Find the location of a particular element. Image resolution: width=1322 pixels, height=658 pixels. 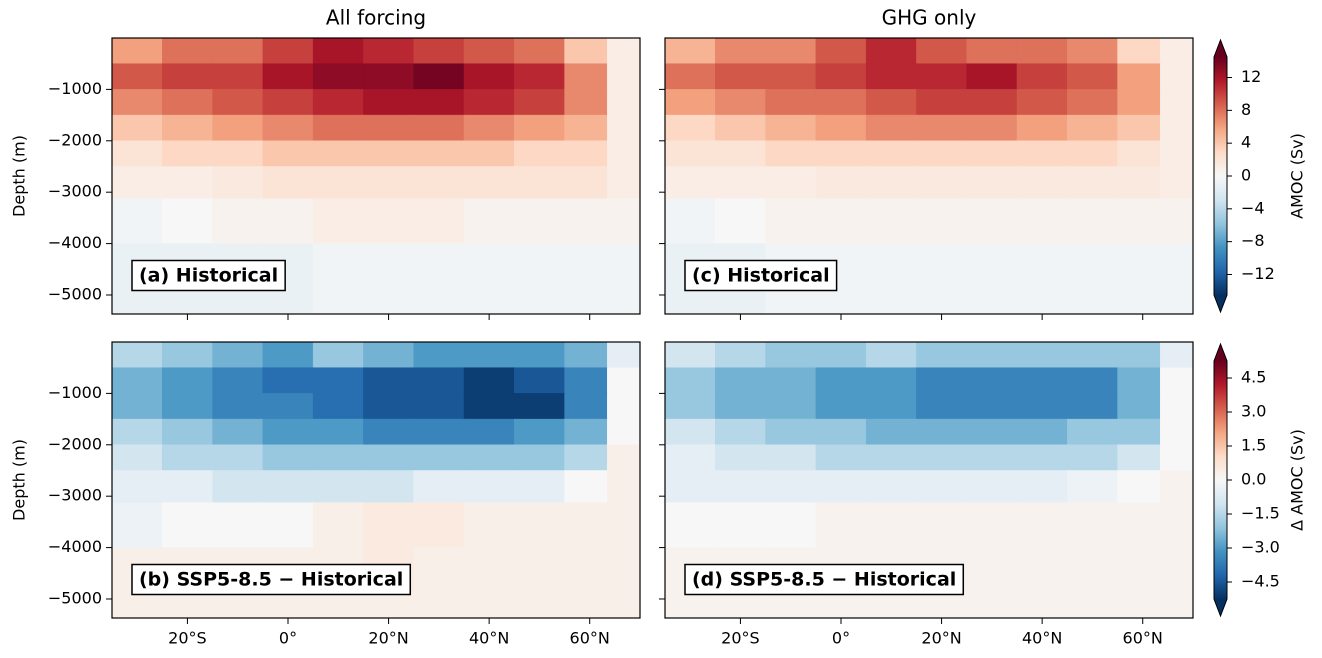

column-title: GHG only is located at coordinates (929, 18).